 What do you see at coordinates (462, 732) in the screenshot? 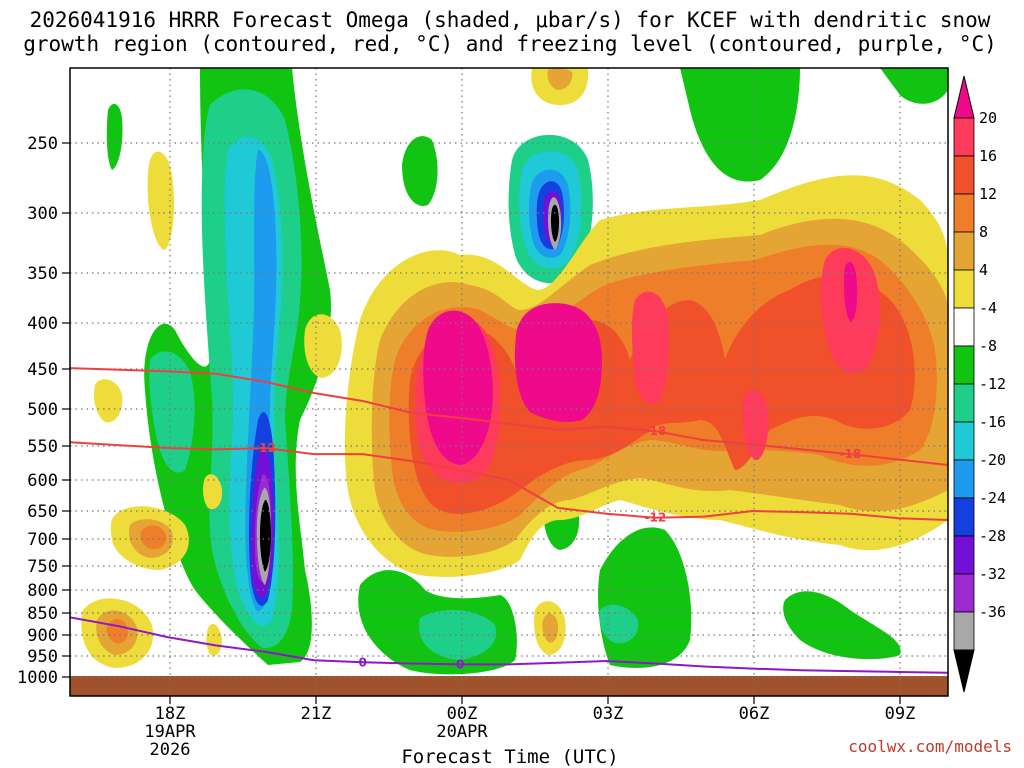
I see `x-tick-date: 20APR` at bounding box center [462, 732].